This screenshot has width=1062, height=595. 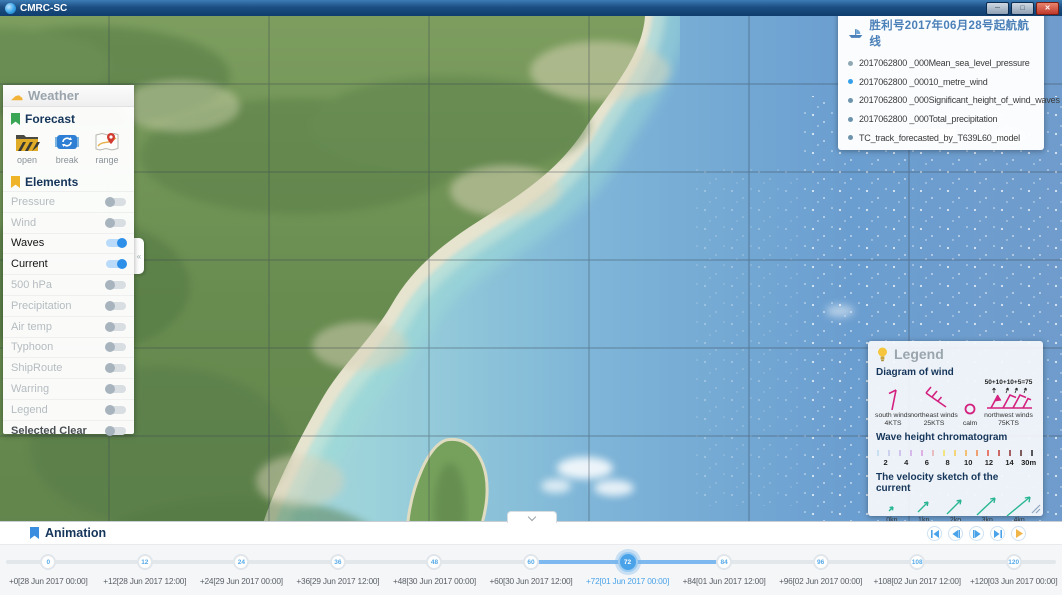 I want to click on range-tool: range, so click(x=107, y=148).